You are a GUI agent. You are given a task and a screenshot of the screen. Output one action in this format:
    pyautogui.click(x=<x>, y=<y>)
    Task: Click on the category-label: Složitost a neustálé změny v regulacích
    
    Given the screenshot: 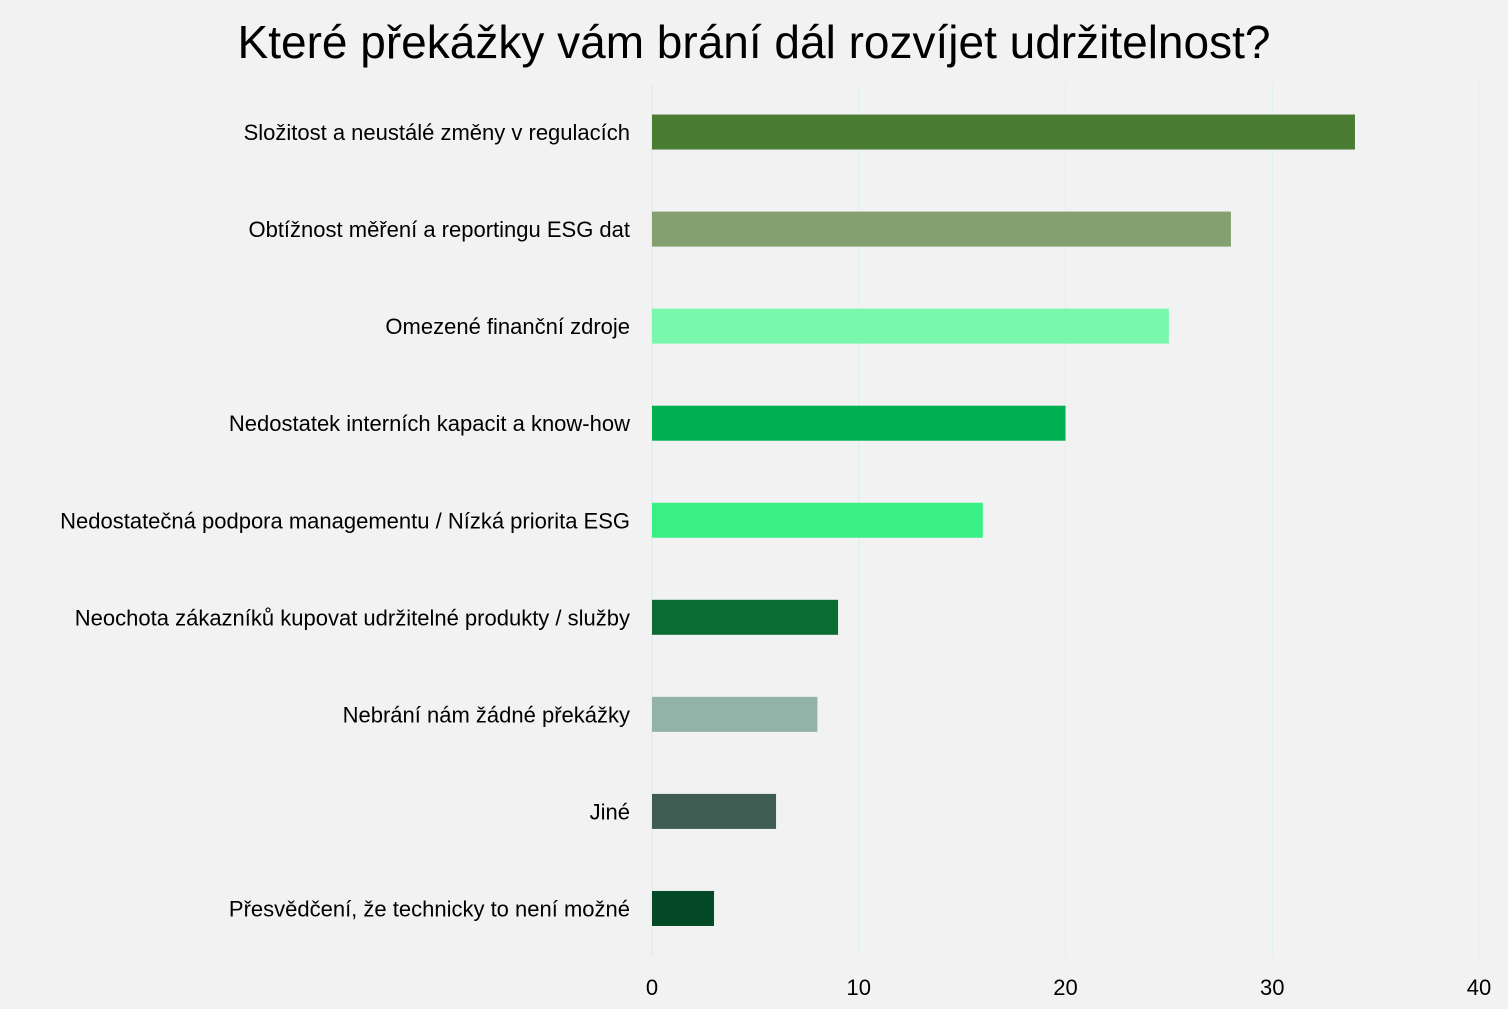 What is the action you would take?
    pyautogui.click(x=437, y=132)
    